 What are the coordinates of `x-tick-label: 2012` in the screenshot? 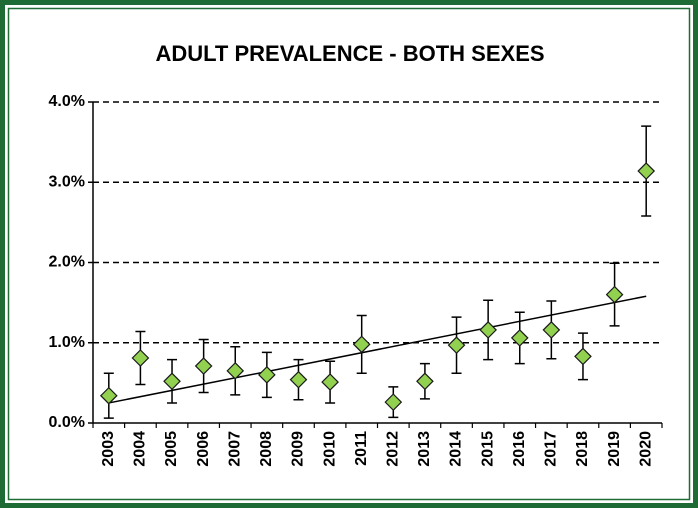 It's located at (393, 449).